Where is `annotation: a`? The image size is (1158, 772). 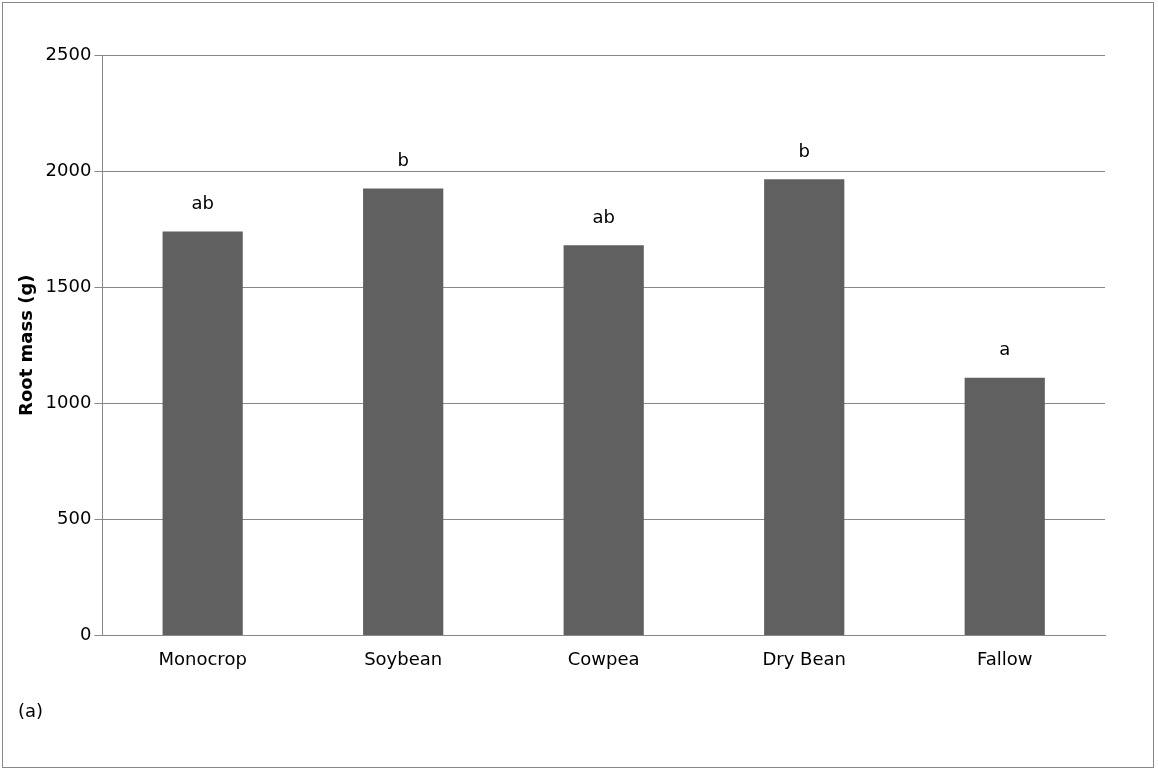
annotation: a is located at coordinates (1005, 349).